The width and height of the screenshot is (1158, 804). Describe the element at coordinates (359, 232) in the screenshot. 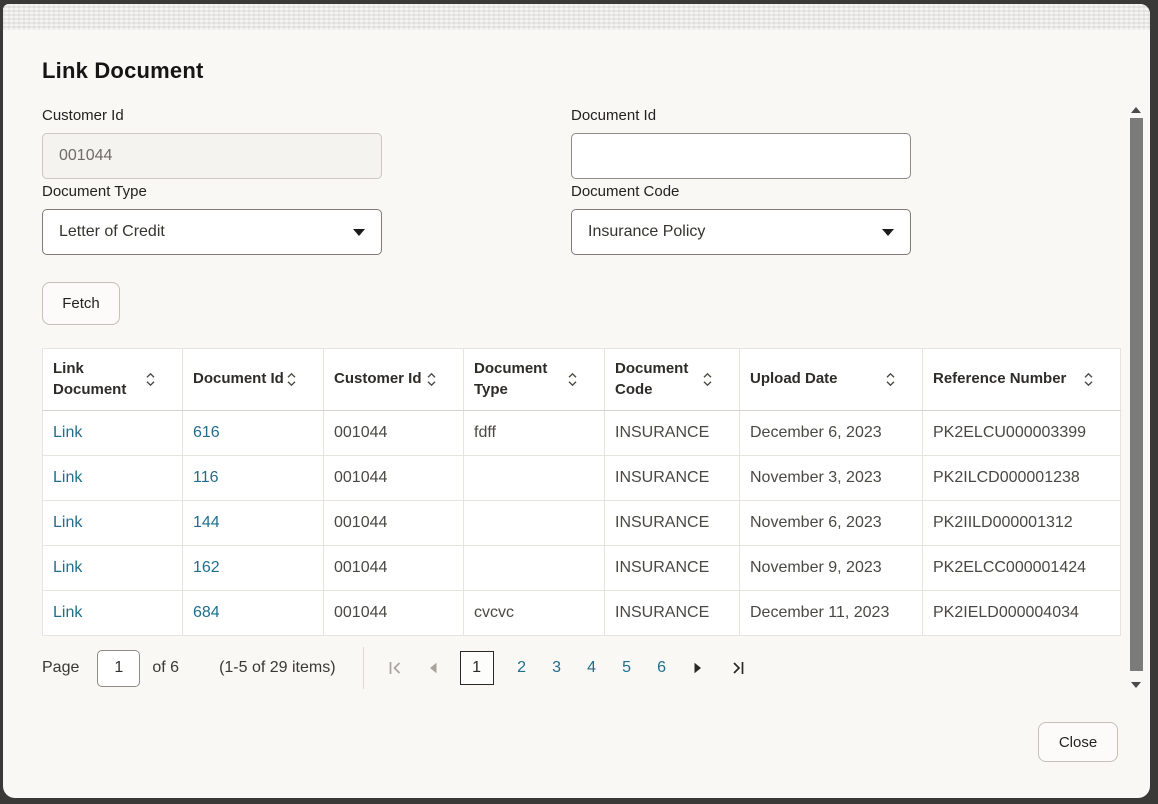

I see `chevron-down-icon` at that location.